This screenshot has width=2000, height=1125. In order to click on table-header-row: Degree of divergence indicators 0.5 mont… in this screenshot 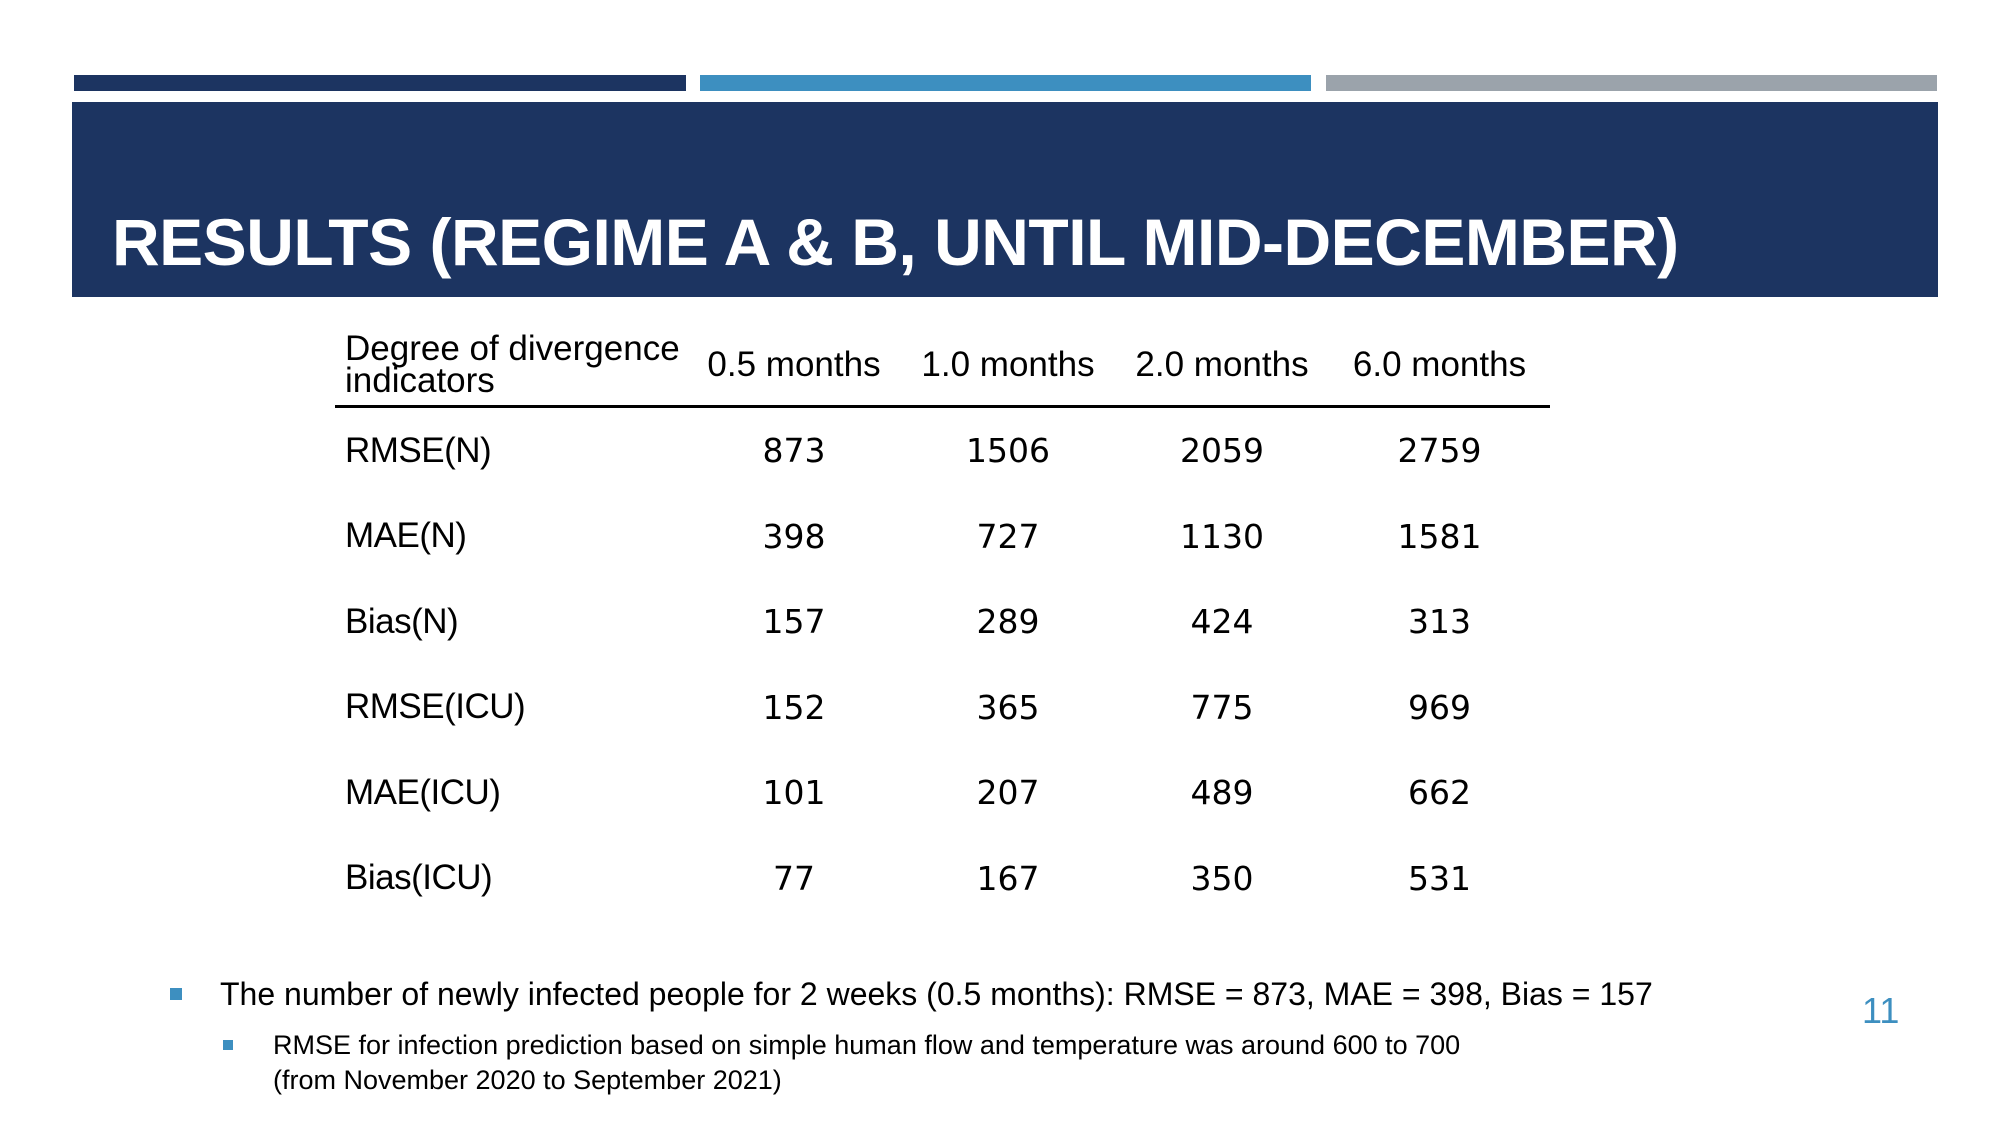, I will do `click(942, 366)`.